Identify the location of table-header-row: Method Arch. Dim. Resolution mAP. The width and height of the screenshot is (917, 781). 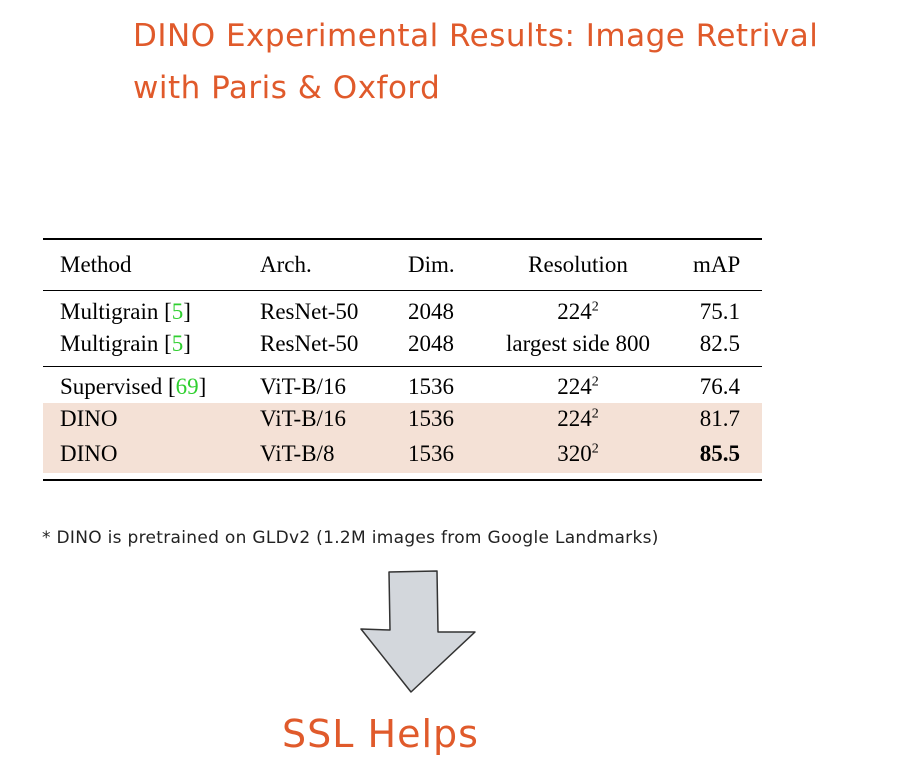
(402, 265).